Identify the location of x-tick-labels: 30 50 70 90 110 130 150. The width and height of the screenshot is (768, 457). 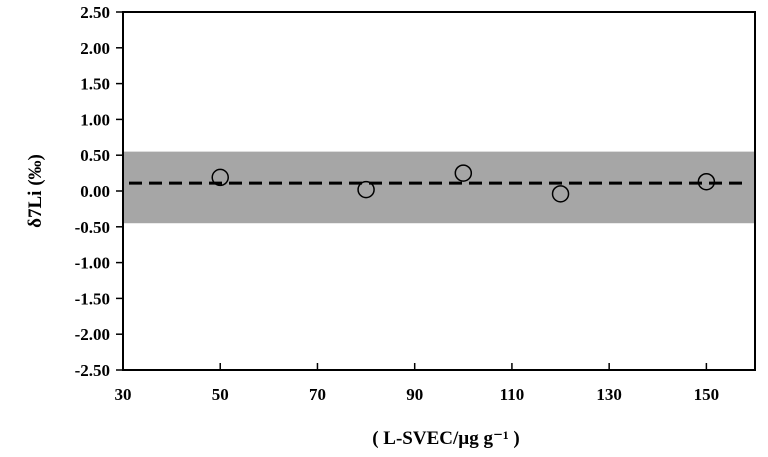
(417, 394).